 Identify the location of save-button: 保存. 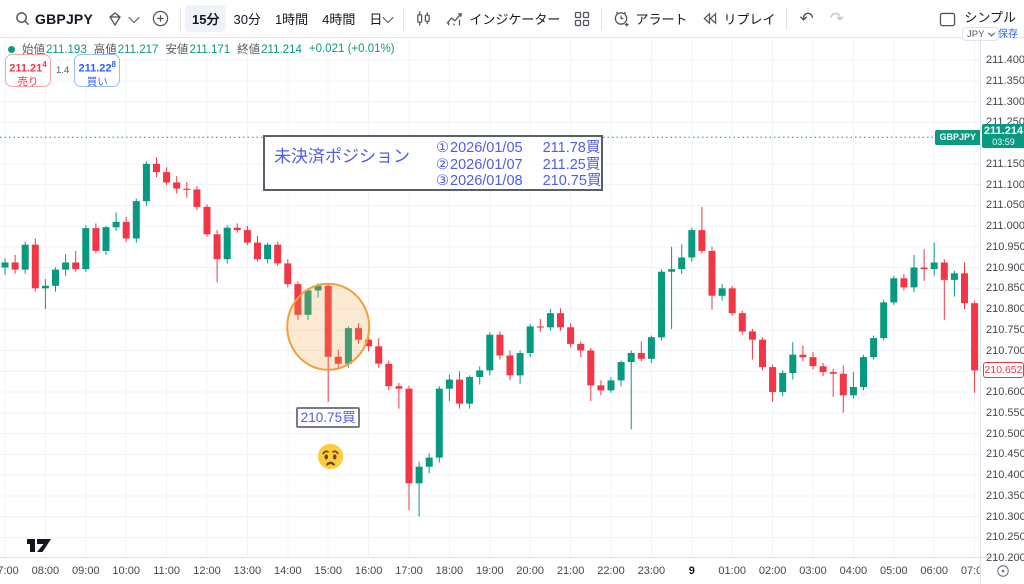
(1008, 34).